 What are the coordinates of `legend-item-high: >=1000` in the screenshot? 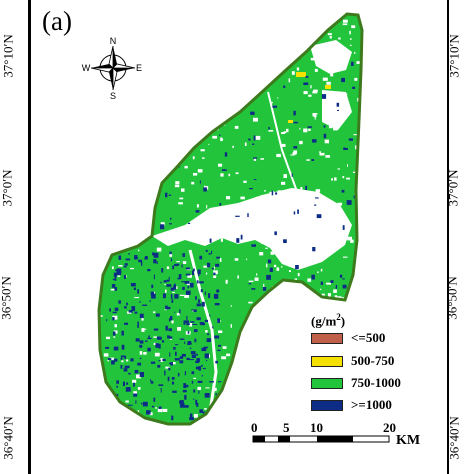 It's located at (351, 405).